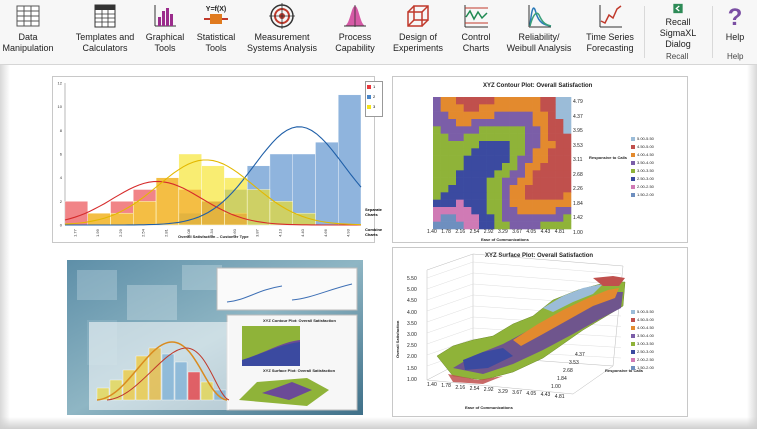 The image size is (757, 429). Describe the element at coordinates (213, 236) in the screenshot. I see `histogram-xlabel: Overall Satisfaction – Customer Type` at that location.